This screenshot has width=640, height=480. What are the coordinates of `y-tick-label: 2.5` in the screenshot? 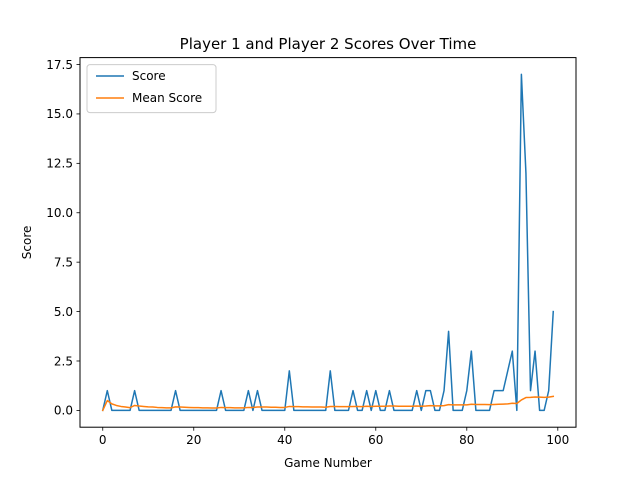 It's located at (63, 361).